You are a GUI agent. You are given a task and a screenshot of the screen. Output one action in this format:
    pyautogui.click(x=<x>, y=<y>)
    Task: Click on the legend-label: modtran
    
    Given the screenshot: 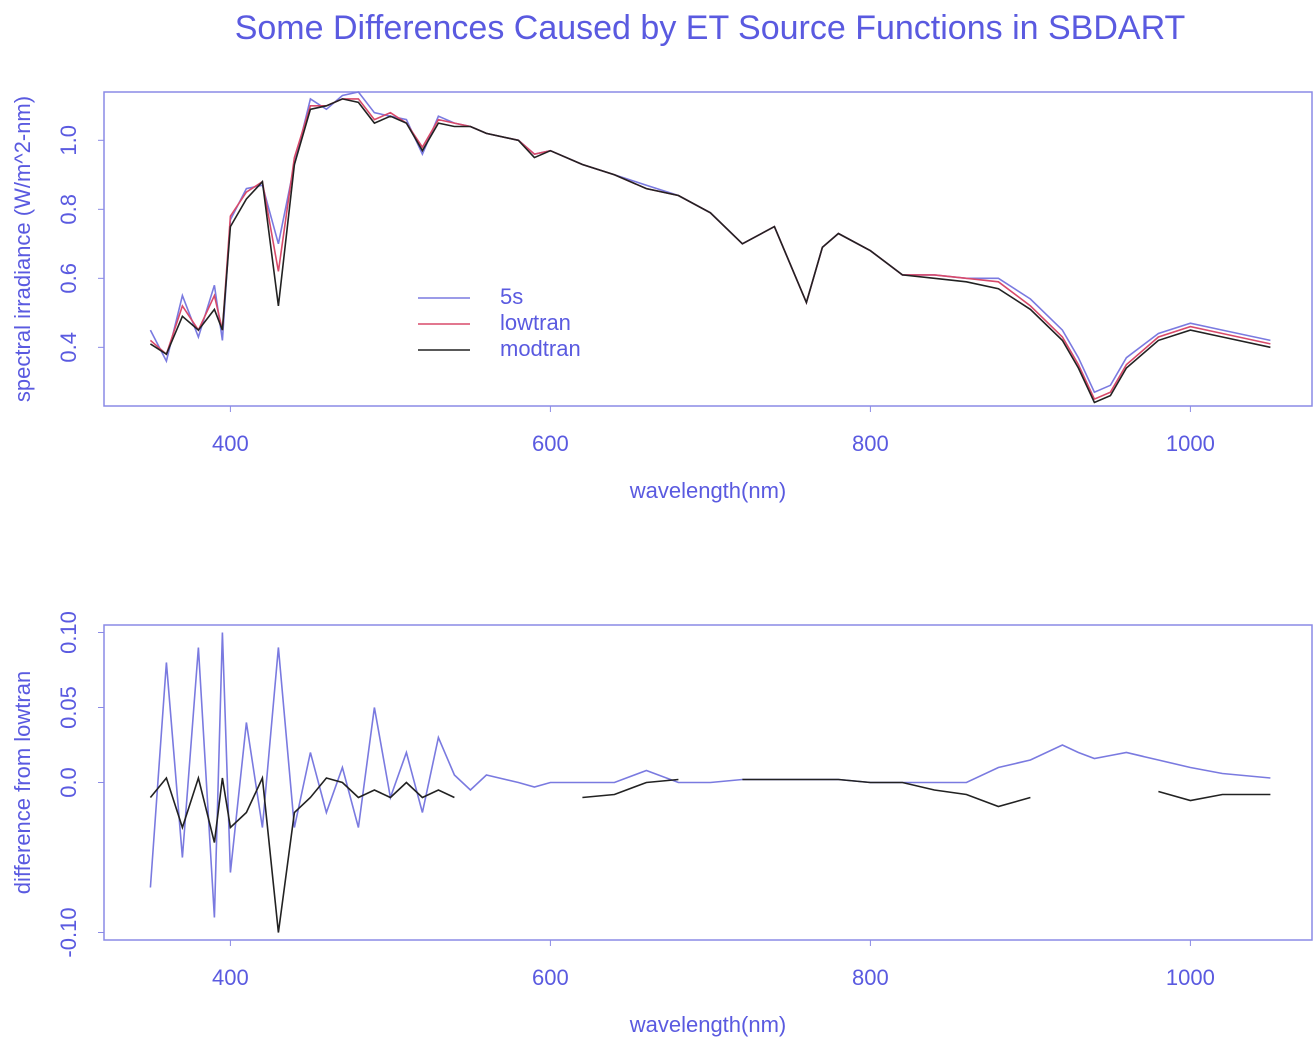 What is the action you would take?
    pyautogui.click(x=540, y=348)
    